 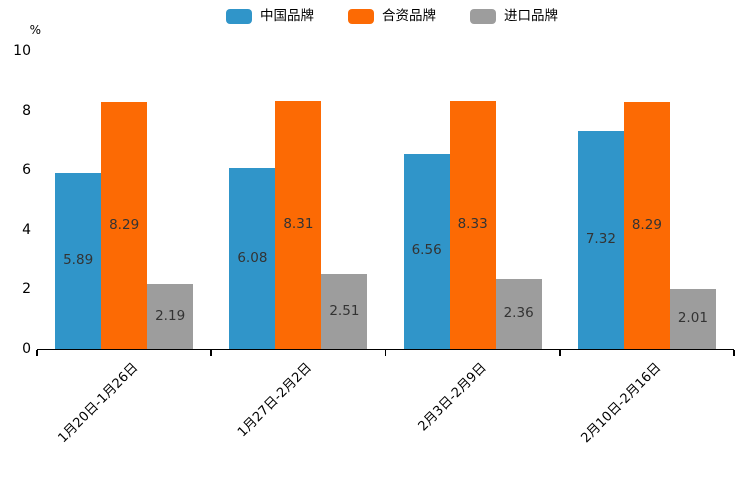 I want to click on bar-中国品牌-2月10日-2月16日: 7.32, so click(x=600, y=239).